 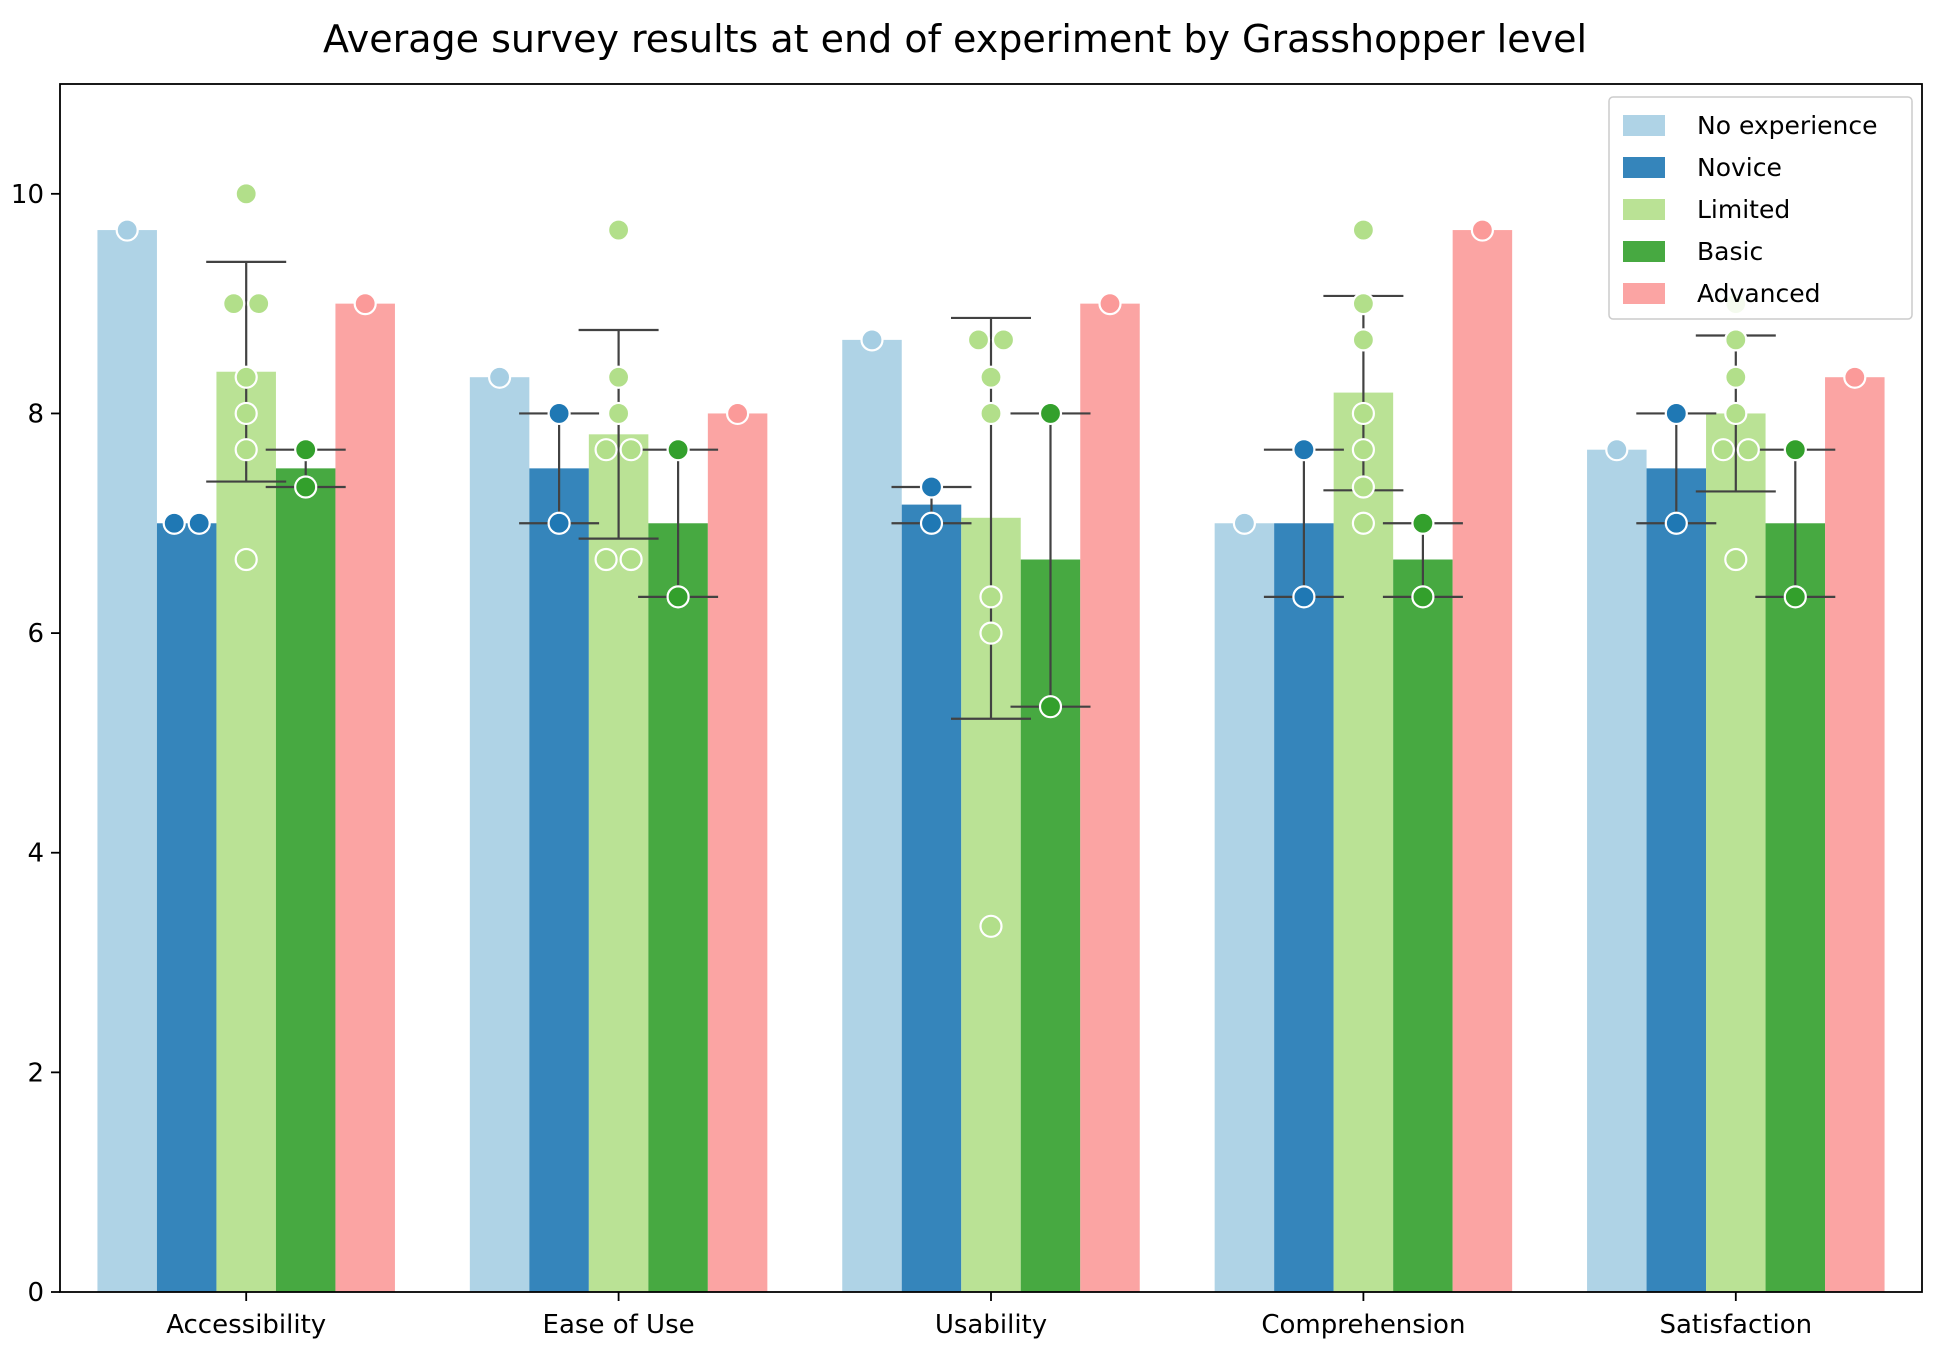 What do you see at coordinates (618, 863) in the screenshot?
I see `bar-limited-ease-of-use` at bounding box center [618, 863].